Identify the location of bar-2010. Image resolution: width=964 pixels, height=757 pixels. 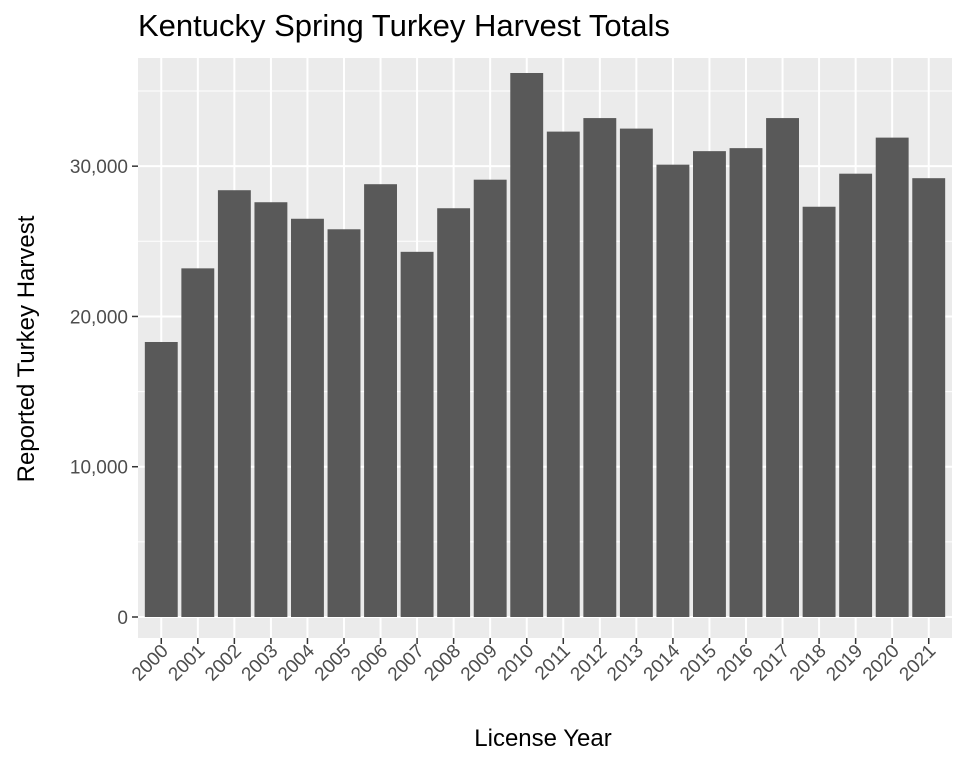
(527, 345).